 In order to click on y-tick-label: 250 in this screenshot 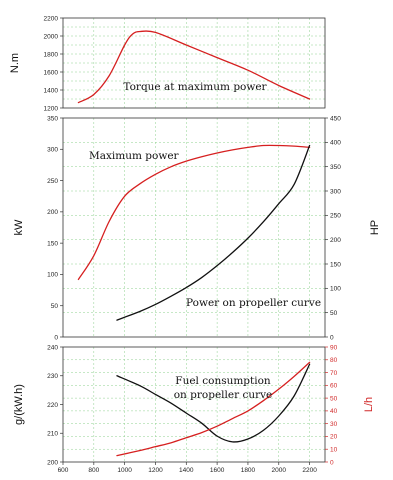, I will do `click(52, 181)`.